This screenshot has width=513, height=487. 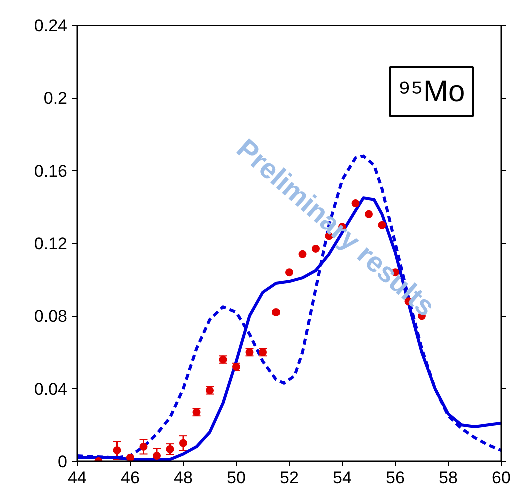 What do you see at coordinates (289, 477) in the screenshot?
I see `x-tick-label: 52` at bounding box center [289, 477].